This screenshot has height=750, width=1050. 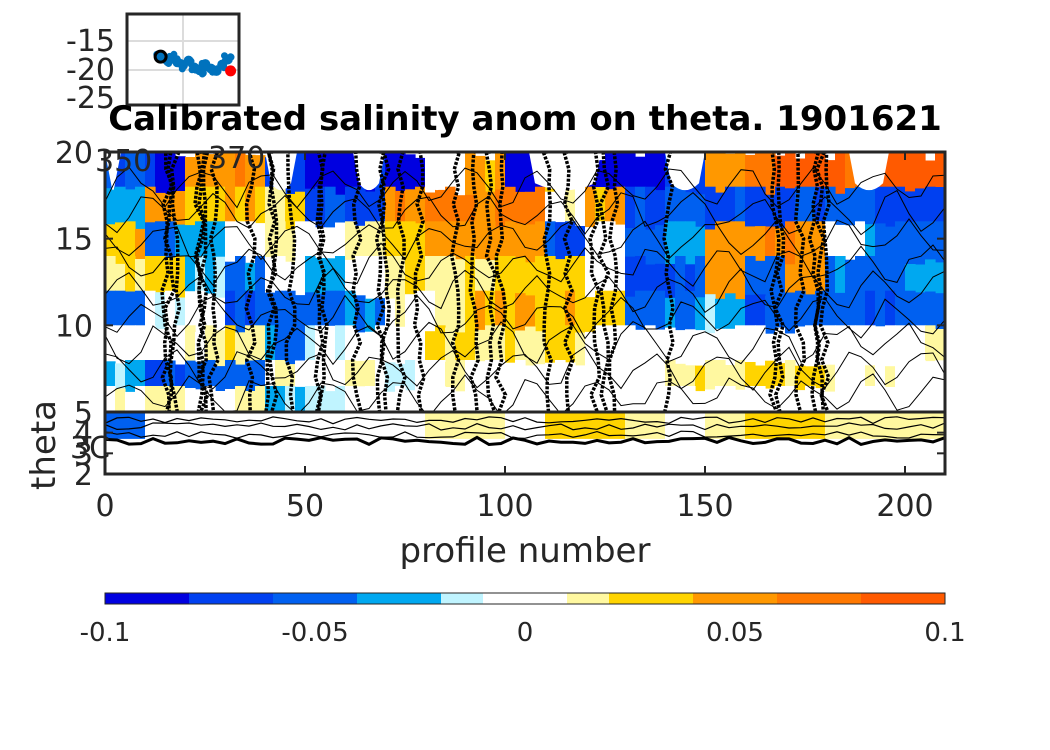 What do you see at coordinates (105, 633) in the screenshot?
I see `colorbar-tick-label: -0.1` at bounding box center [105, 633].